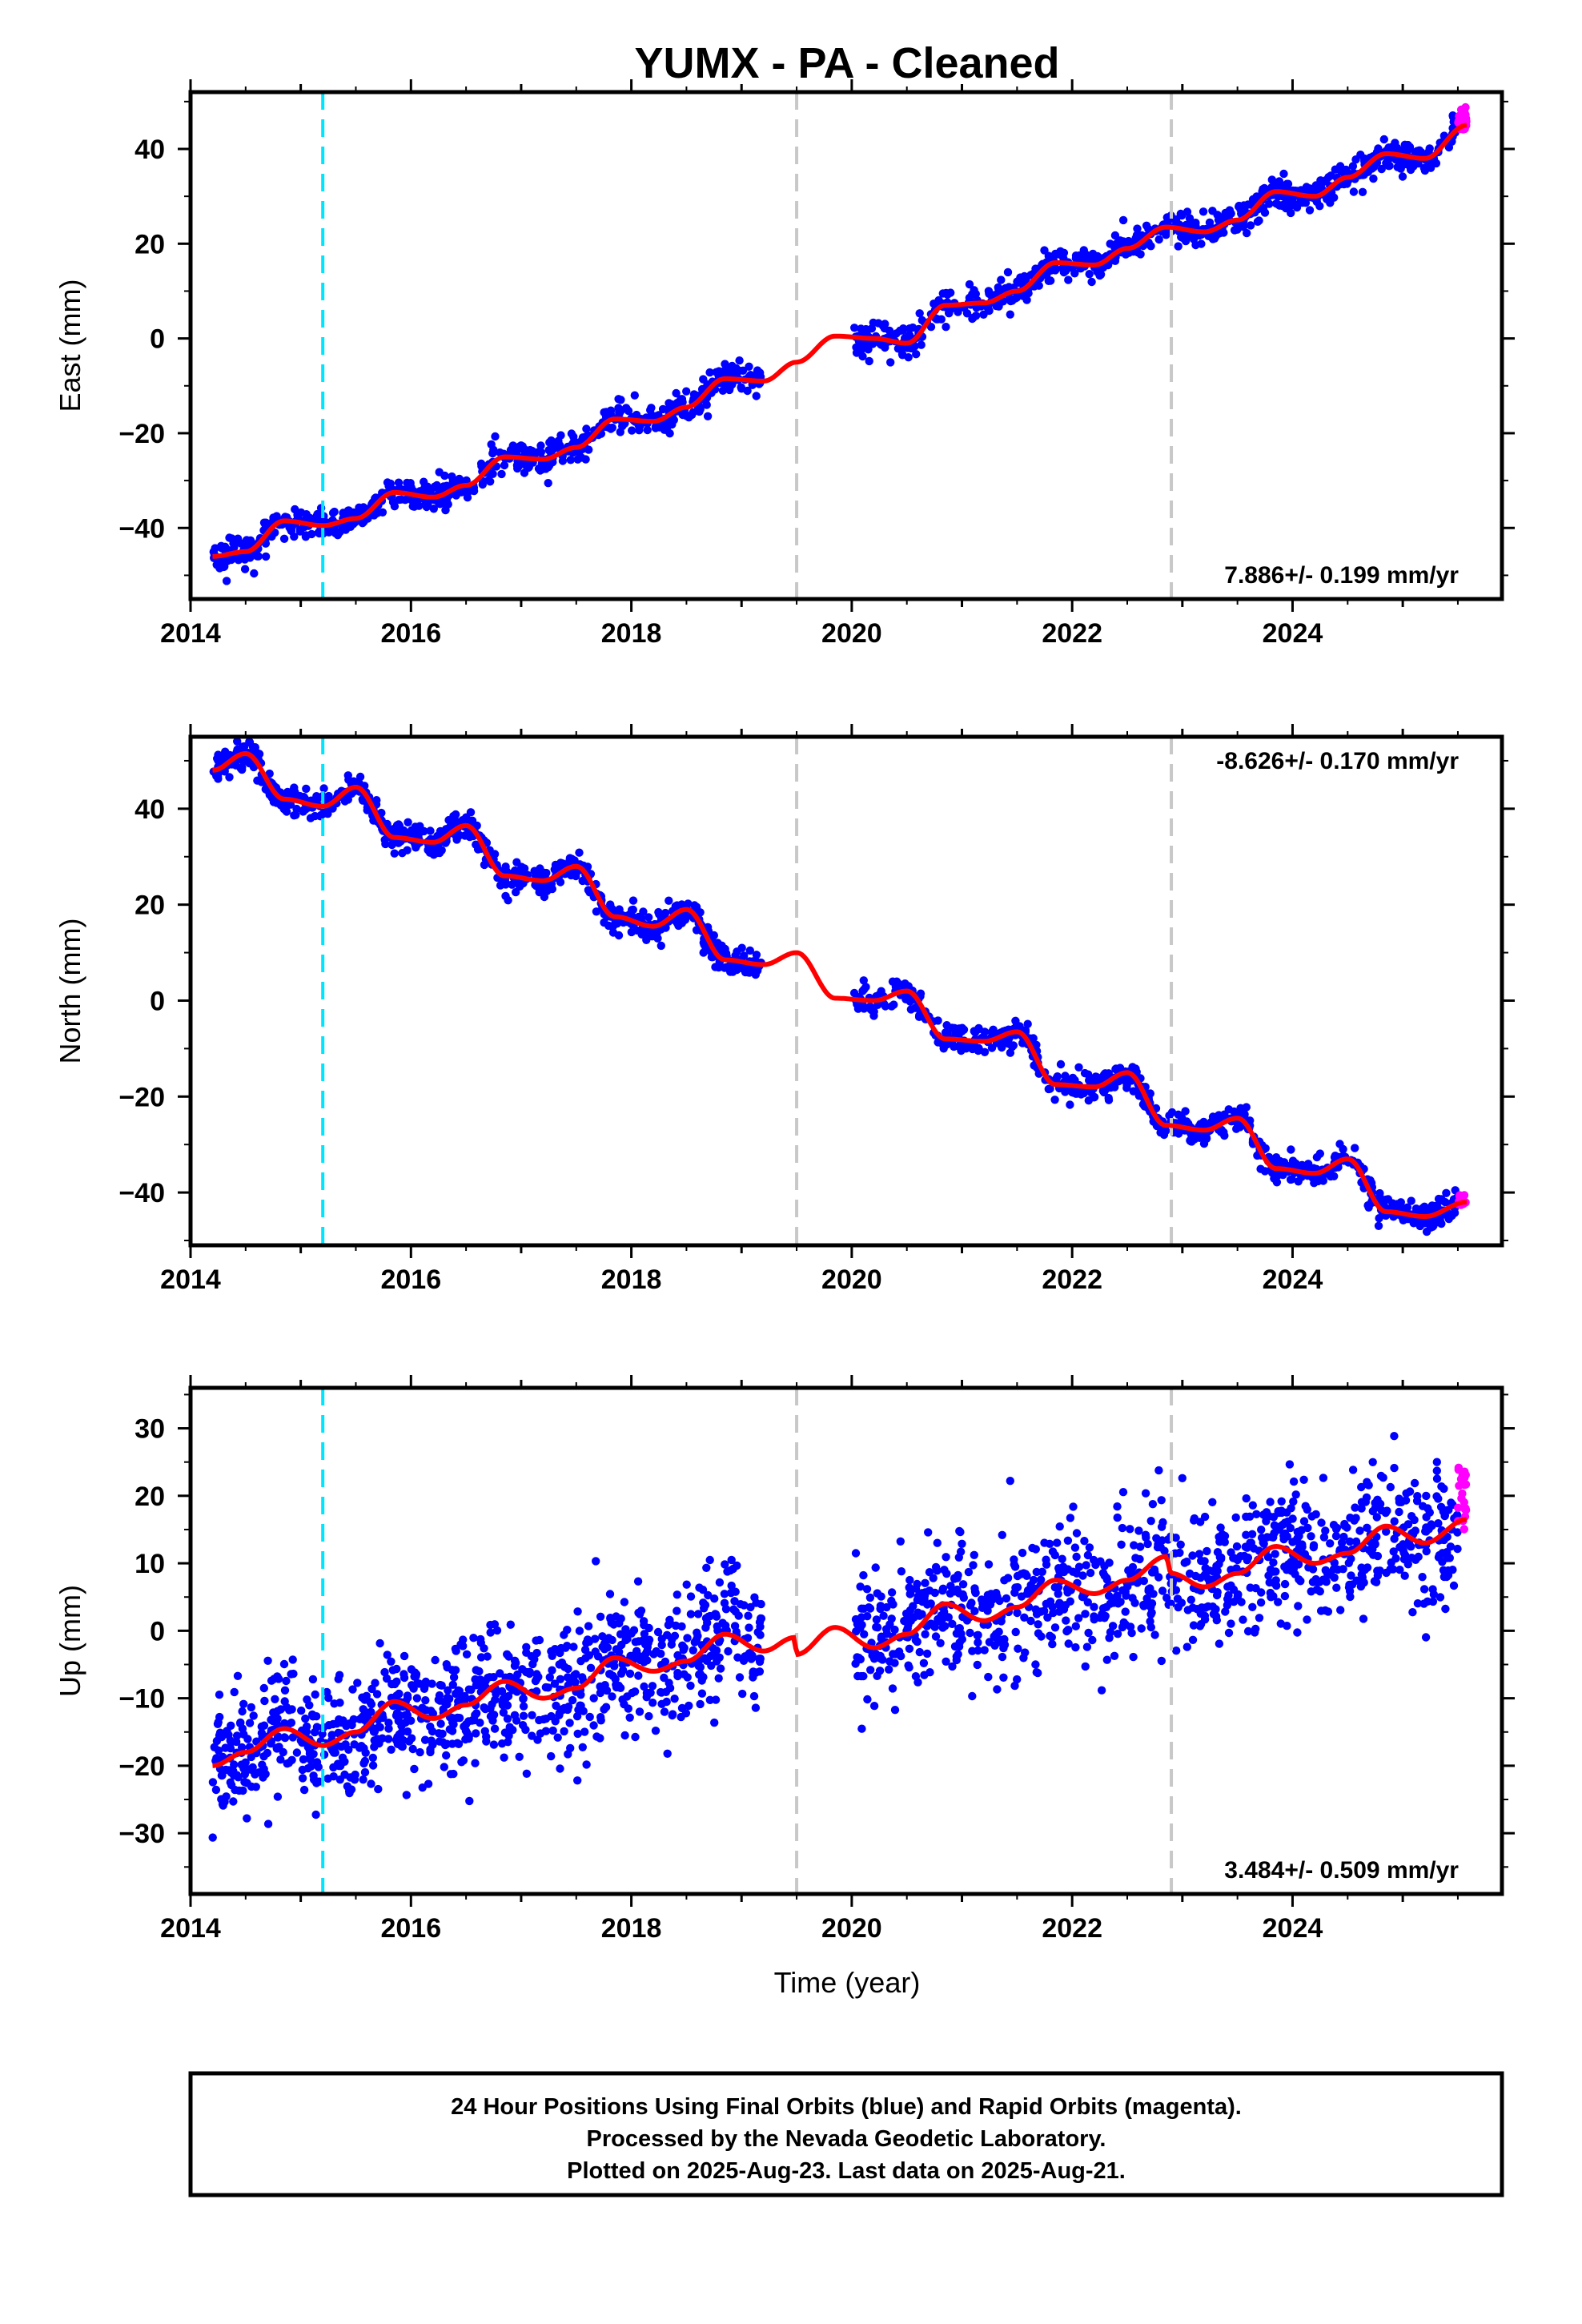  Describe the element at coordinates (1341, 575) in the screenshot. I see `east-rate-label: 7.886+/- 0.199 mm/yr` at that location.